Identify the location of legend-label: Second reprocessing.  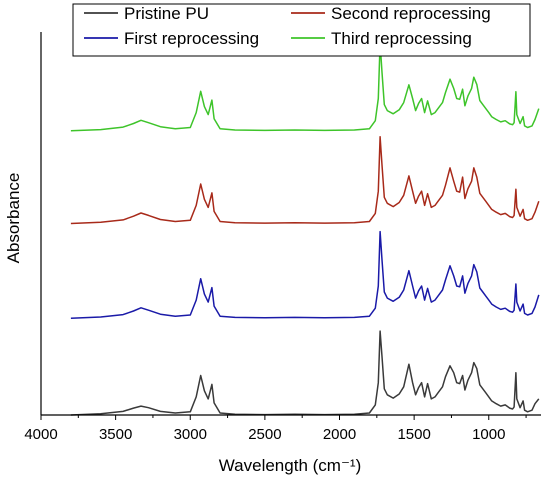
(411, 13).